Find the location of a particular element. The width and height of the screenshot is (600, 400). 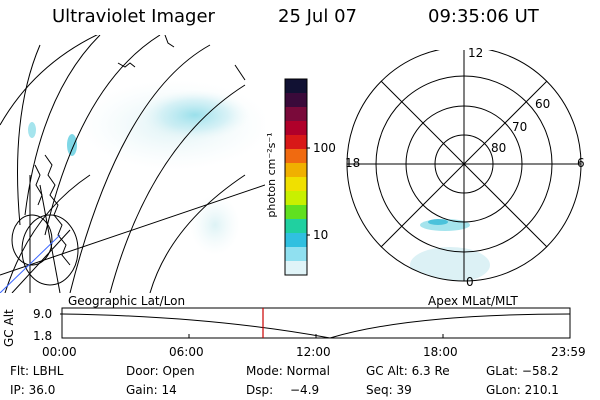

status-mode: Mode: Normal is located at coordinates (288, 371).